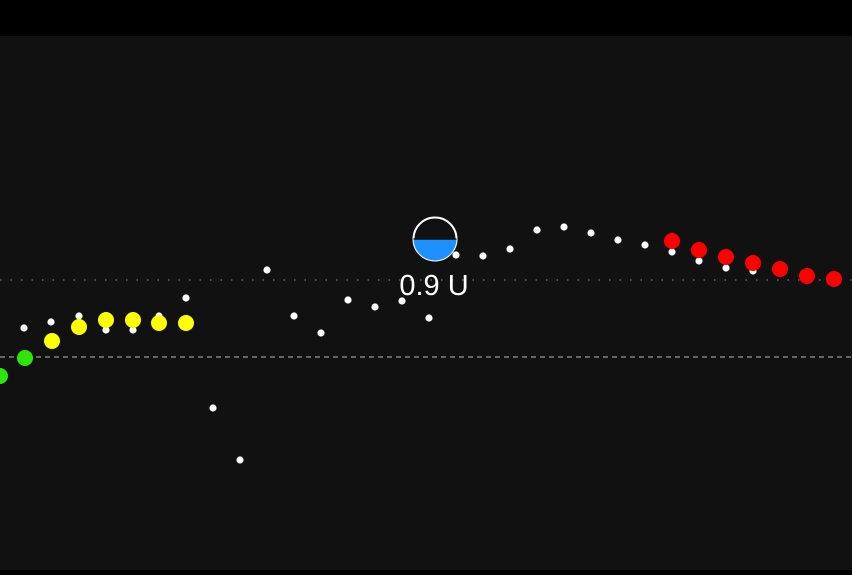  I want to click on top-bar, so click(426, 18).